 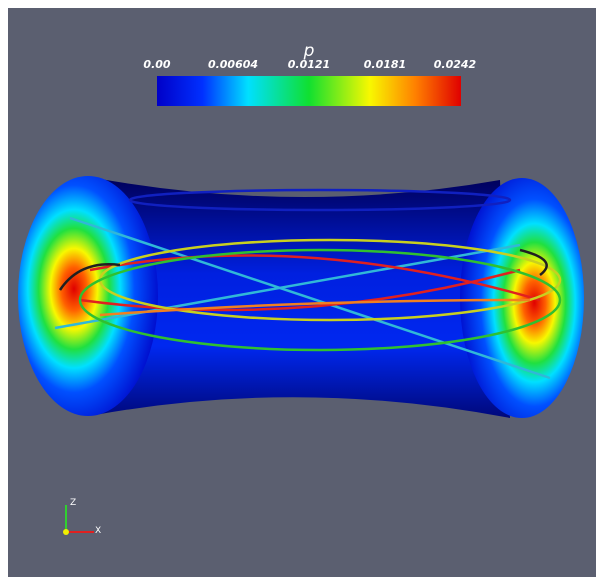 I want to click on colorbar-tick-label: 0.0181, so click(x=385, y=64).